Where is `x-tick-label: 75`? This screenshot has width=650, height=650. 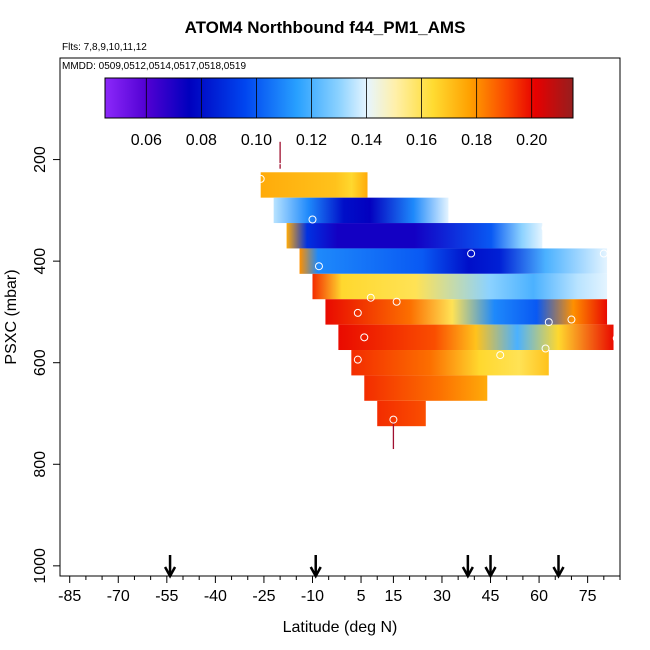
x-tick-label: 75 is located at coordinates (588, 596).